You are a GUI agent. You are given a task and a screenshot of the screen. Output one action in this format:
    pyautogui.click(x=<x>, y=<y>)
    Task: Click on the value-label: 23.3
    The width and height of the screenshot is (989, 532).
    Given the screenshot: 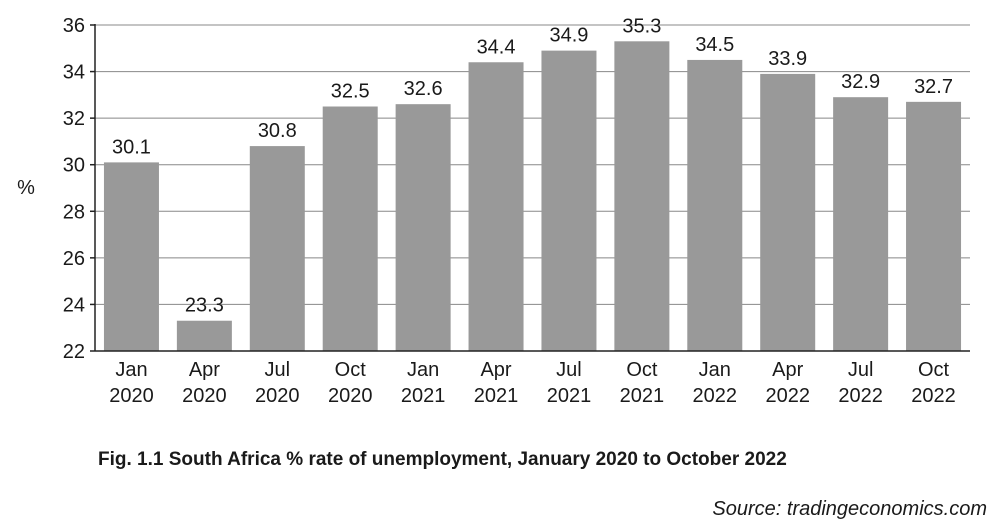 What is the action you would take?
    pyautogui.click(x=204, y=306)
    